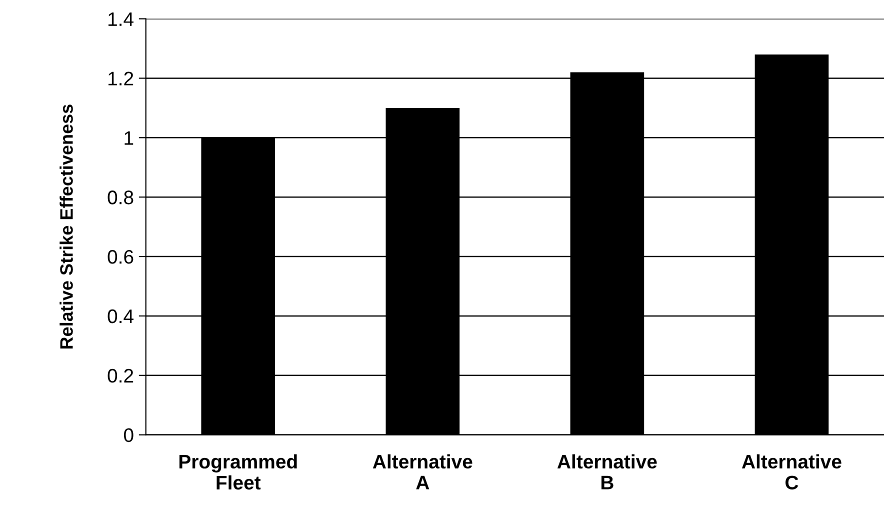 The image size is (884, 522). What do you see at coordinates (607, 472) in the screenshot?
I see `x-tick-label: Alternative B` at bounding box center [607, 472].